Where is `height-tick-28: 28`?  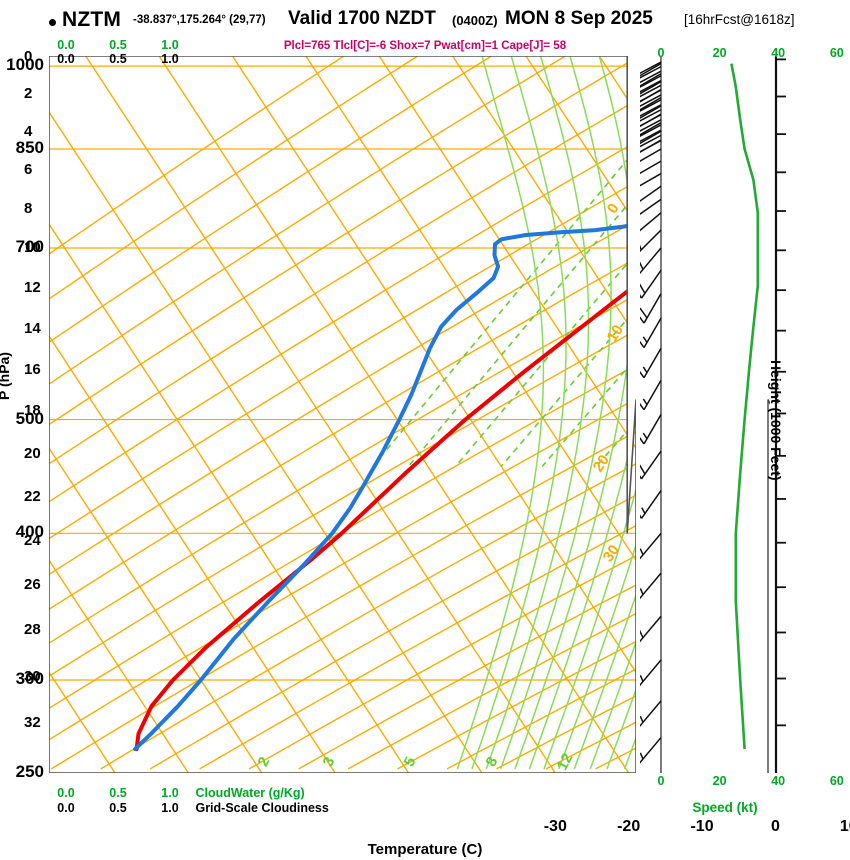
height-tick-28: 28 is located at coordinates (32, 630).